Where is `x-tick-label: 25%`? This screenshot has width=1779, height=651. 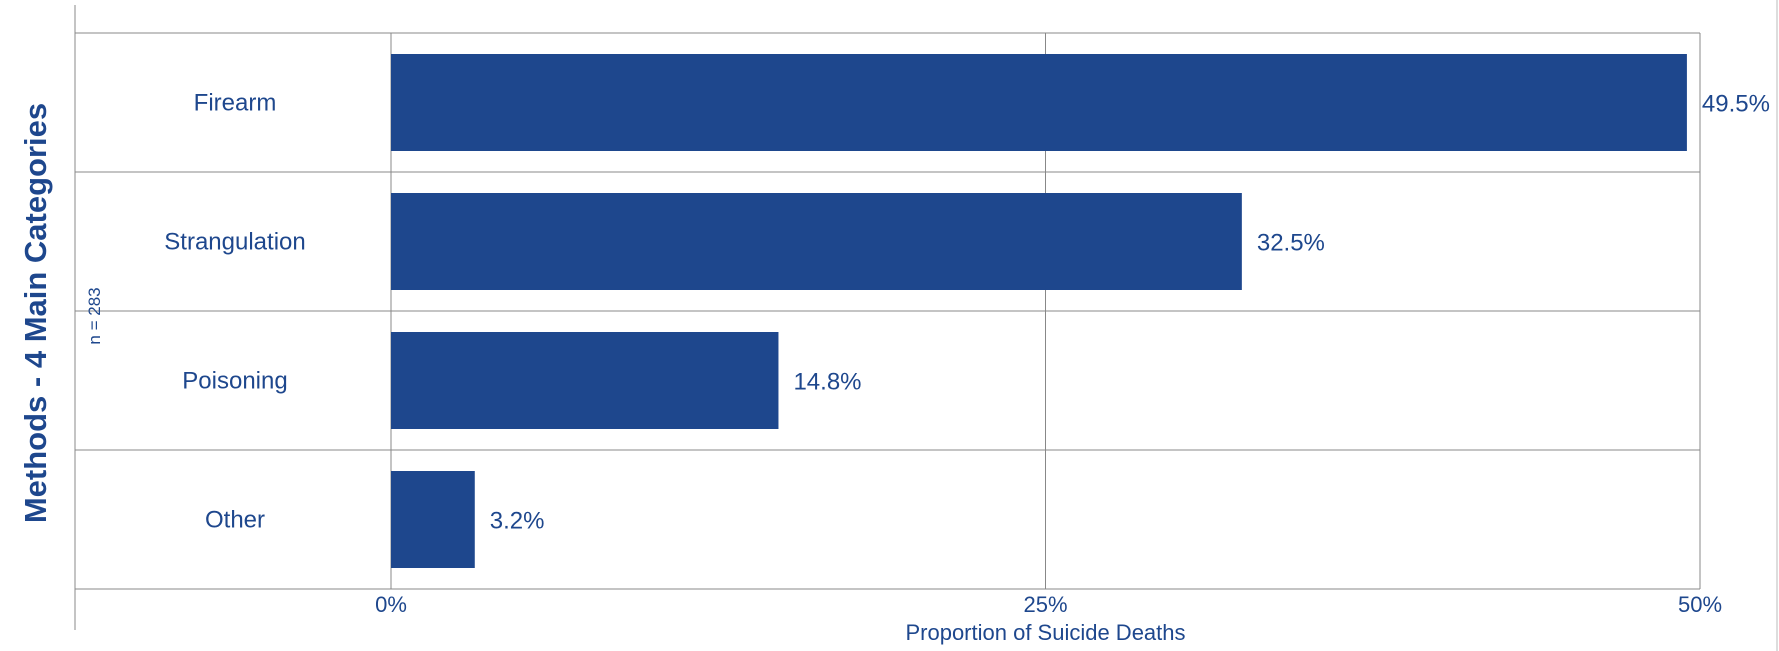 x-tick-label: 25% is located at coordinates (1045, 604).